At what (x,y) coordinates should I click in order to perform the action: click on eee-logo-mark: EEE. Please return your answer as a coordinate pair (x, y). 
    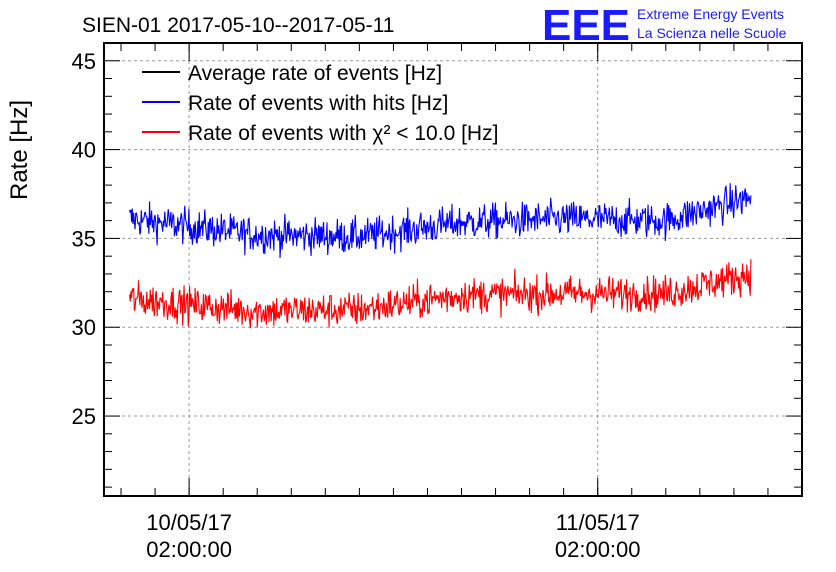
    Looking at the image, I should click on (586, 25).